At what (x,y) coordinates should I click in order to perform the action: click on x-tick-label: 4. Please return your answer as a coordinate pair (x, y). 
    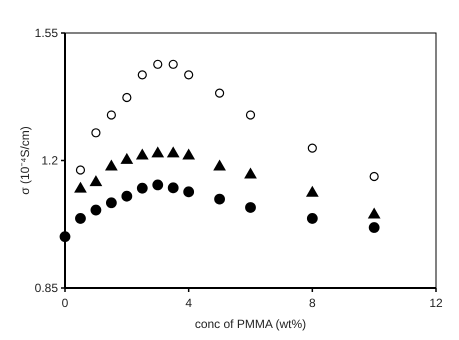
    Looking at the image, I should click on (188, 303).